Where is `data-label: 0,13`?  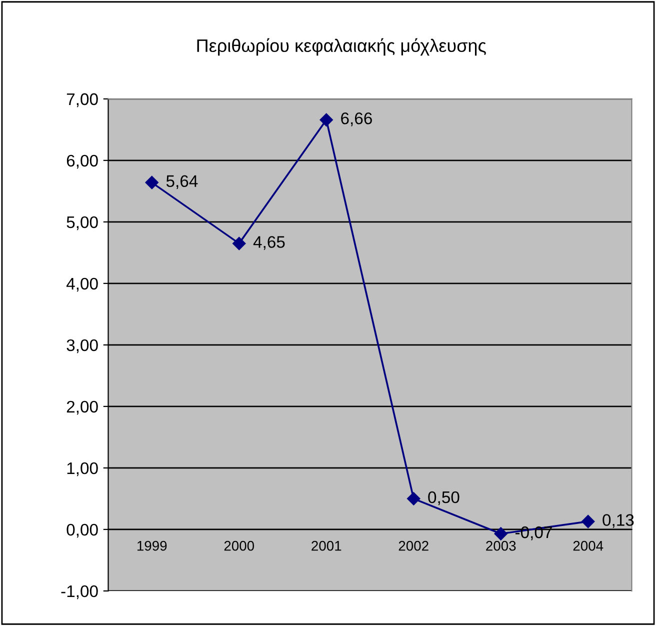
data-label: 0,13 is located at coordinates (618, 521).